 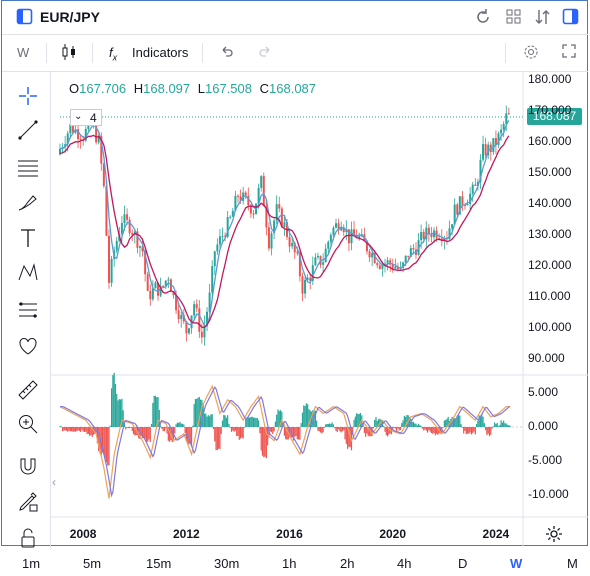 I want to click on interval-button: W, so click(x=23, y=52).